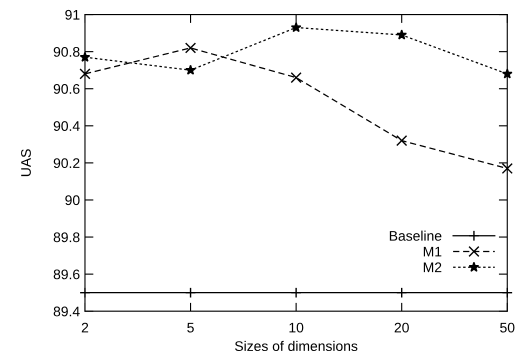 The height and width of the screenshot is (364, 515). What do you see at coordinates (67, 89) in the screenshot?
I see `y-tick-label: 90.6` at bounding box center [67, 89].